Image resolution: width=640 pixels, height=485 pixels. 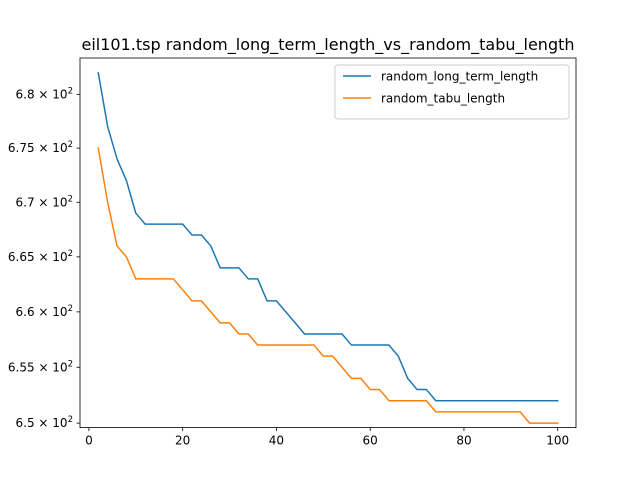 What do you see at coordinates (44, 311) in the screenshot?
I see `y-tick-label: 6.6 × 102` at bounding box center [44, 311].